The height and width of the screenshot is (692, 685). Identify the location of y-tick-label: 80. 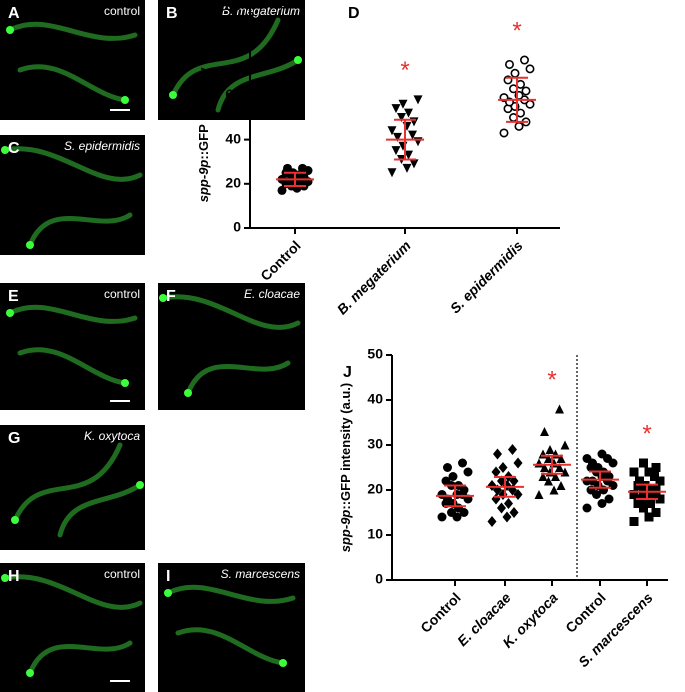
(233, 50).